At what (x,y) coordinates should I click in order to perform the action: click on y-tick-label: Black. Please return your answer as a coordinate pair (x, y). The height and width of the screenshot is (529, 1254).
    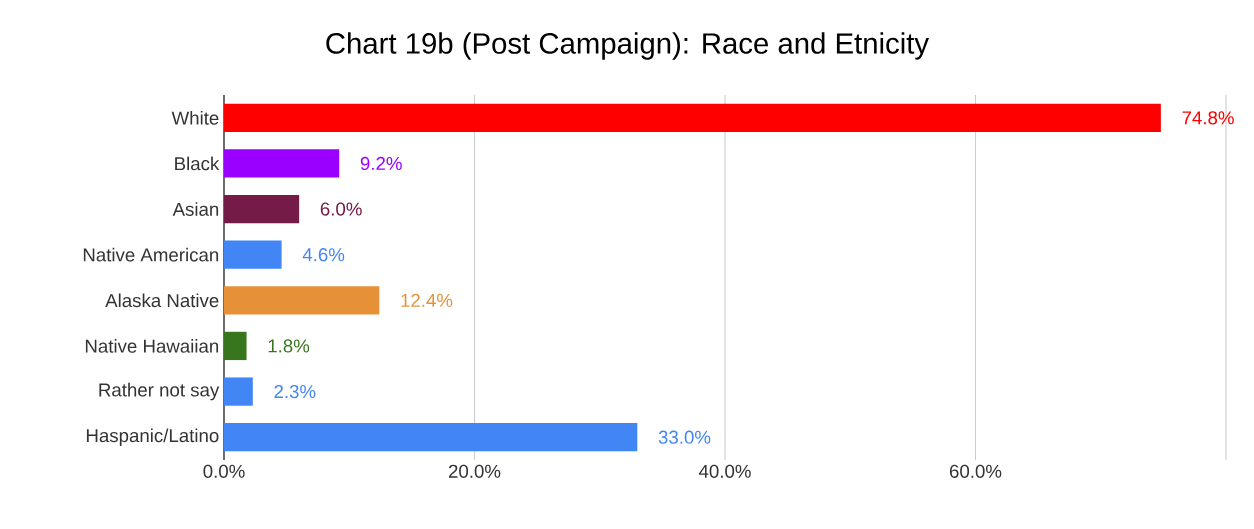
    Looking at the image, I should click on (197, 163).